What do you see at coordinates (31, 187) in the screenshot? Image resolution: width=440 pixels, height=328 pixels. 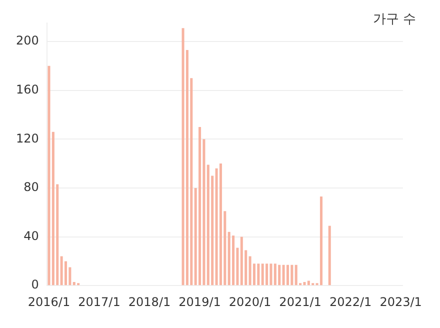 I see `y-tick-label: 80` at bounding box center [31, 187].